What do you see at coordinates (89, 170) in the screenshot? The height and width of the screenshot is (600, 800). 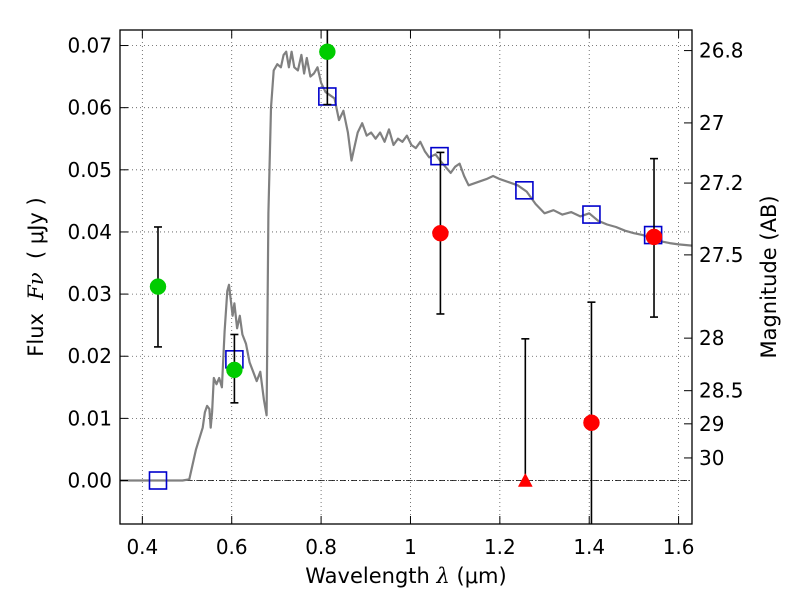 I see `y-tick-label: 0.05` at bounding box center [89, 170].